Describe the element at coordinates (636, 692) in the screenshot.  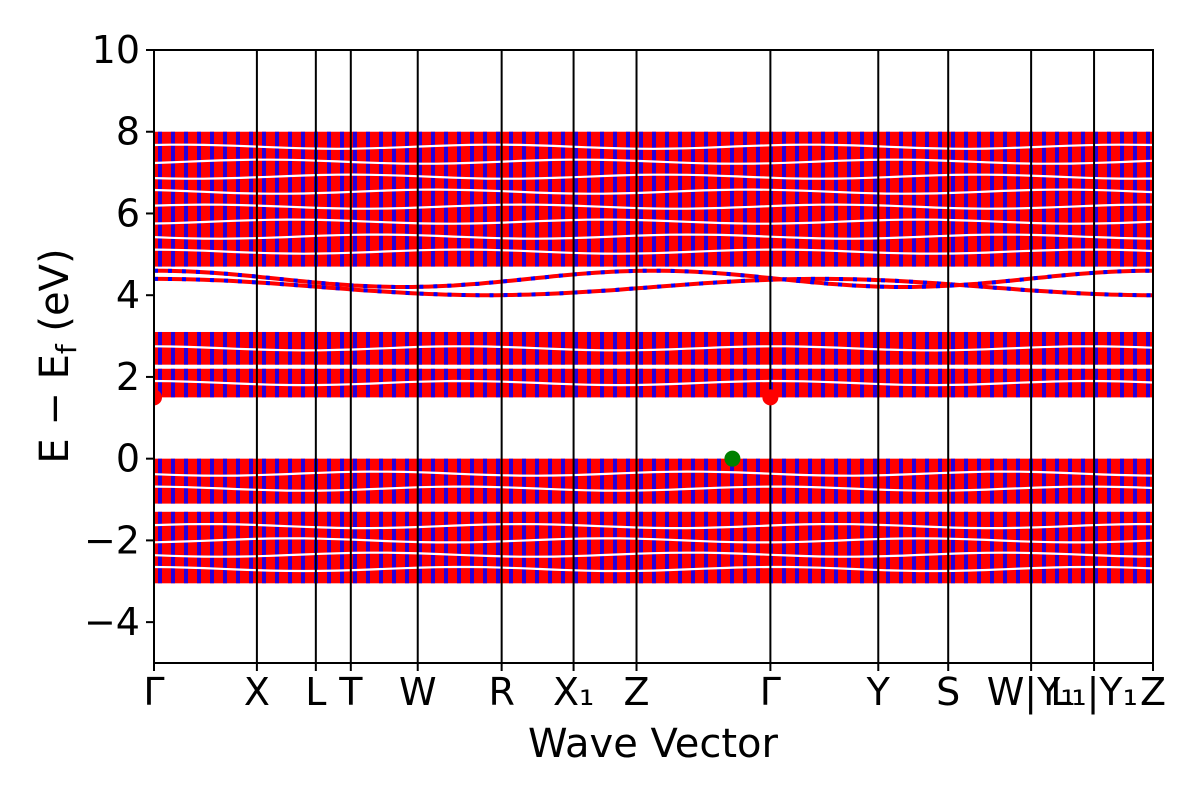
I see `x-tick-label: Z` at that location.